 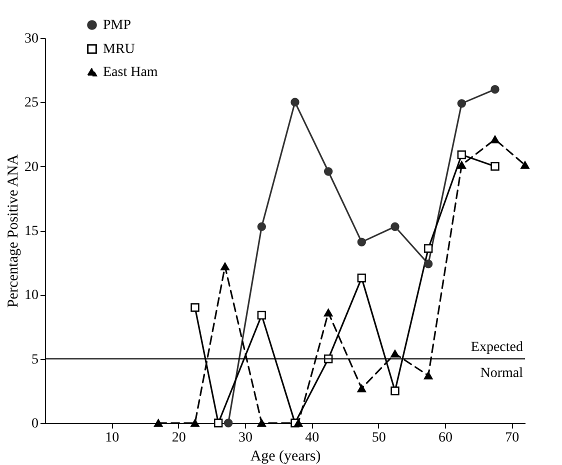 What do you see at coordinates (245, 438) in the screenshot?
I see `x-tick-label: 30` at bounding box center [245, 438].